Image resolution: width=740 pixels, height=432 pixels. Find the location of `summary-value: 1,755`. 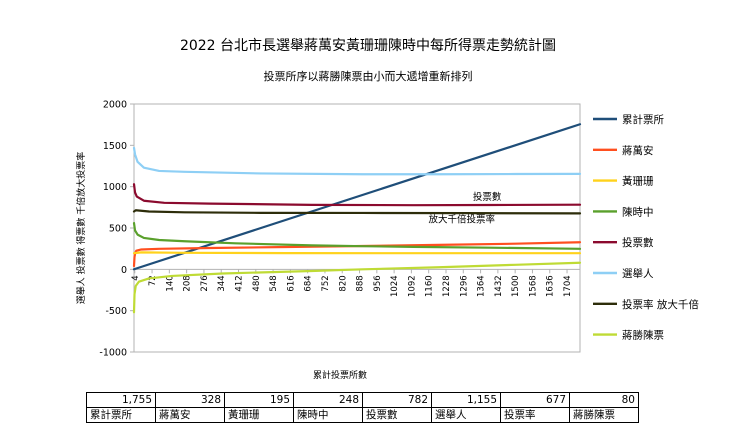

summary-value: 1,755 is located at coordinates (121, 400).